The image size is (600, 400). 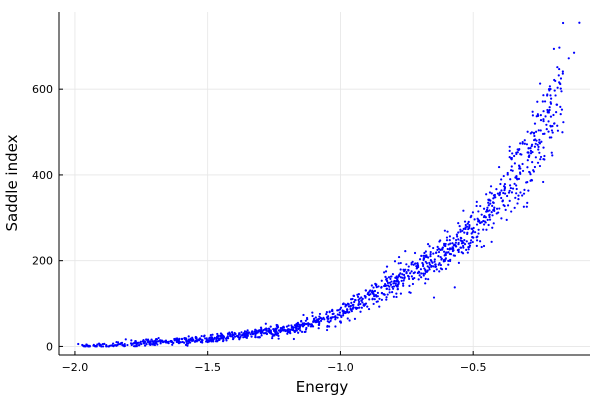 I want to click on x-tick-label: −1.0, so click(x=340, y=367).